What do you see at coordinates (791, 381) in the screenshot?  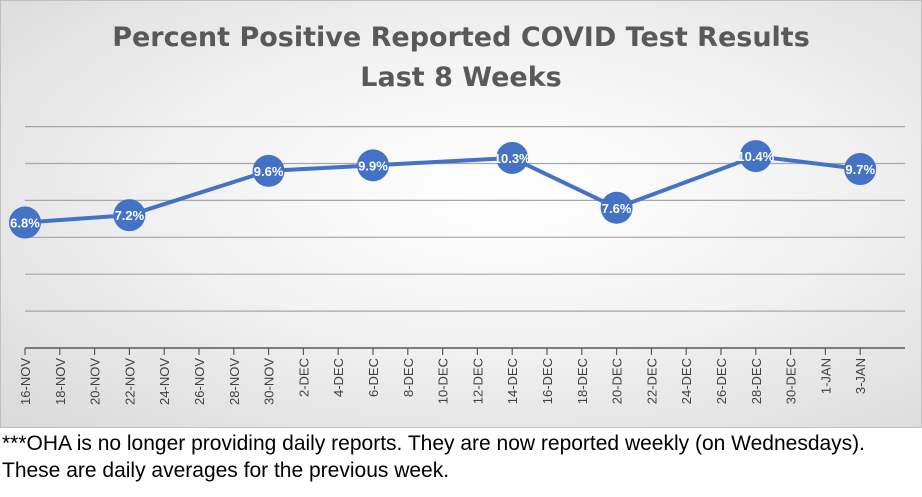 I see `x-tick-label: 30-DEC` at bounding box center [791, 381].